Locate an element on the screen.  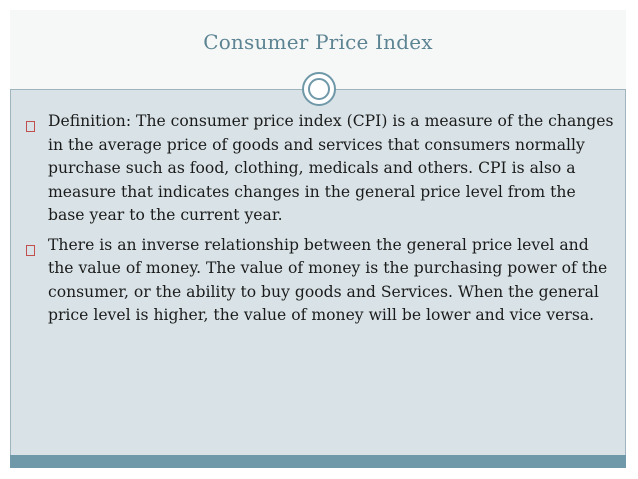
slide-title: Consumer Price Index is located at coordinates (318, 42).